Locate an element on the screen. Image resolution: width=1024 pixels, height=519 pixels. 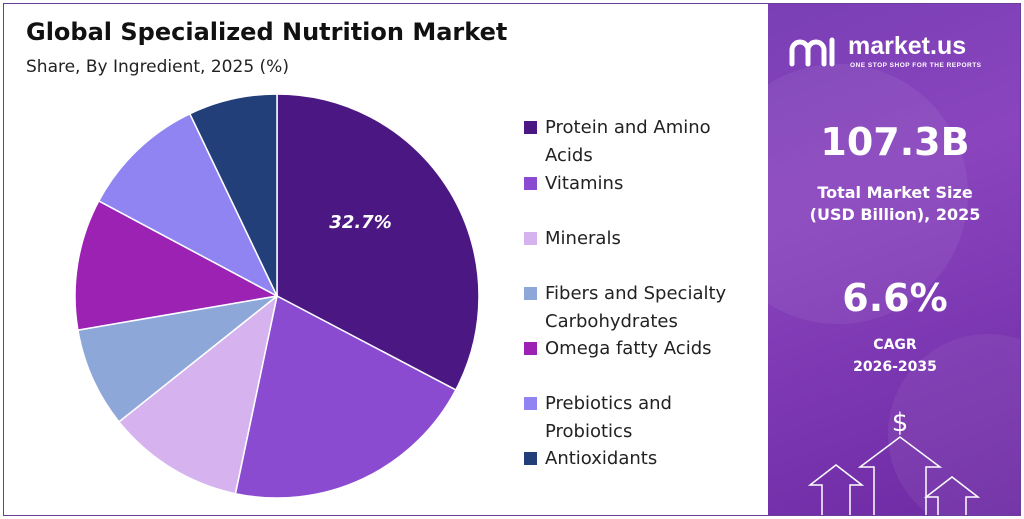
growth-illustration: $ is located at coordinates (894, 461).